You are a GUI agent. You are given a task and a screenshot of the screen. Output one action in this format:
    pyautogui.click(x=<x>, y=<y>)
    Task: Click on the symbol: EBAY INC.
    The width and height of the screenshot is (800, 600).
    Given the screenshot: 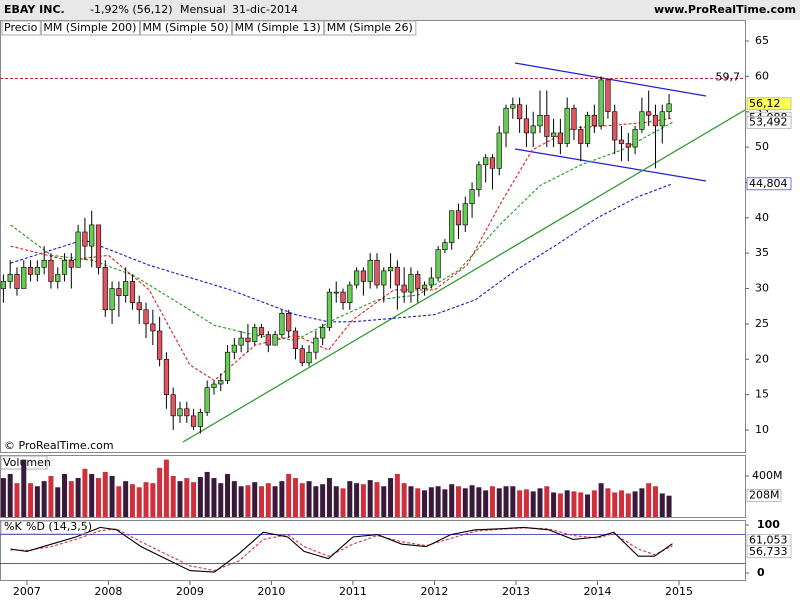 What is the action you would take?
    pyautogui.click(x=34, y=9)
    